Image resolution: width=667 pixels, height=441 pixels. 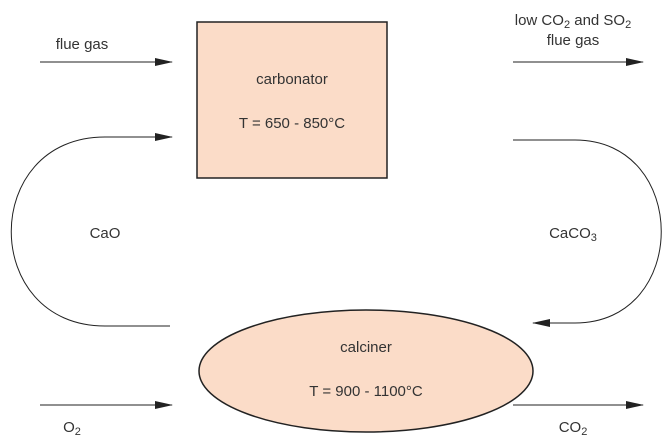 What do you see at coordinates (366, 347) in the screenshot?
I see `calciner-name: calciner` at bounding box center [366, 347].